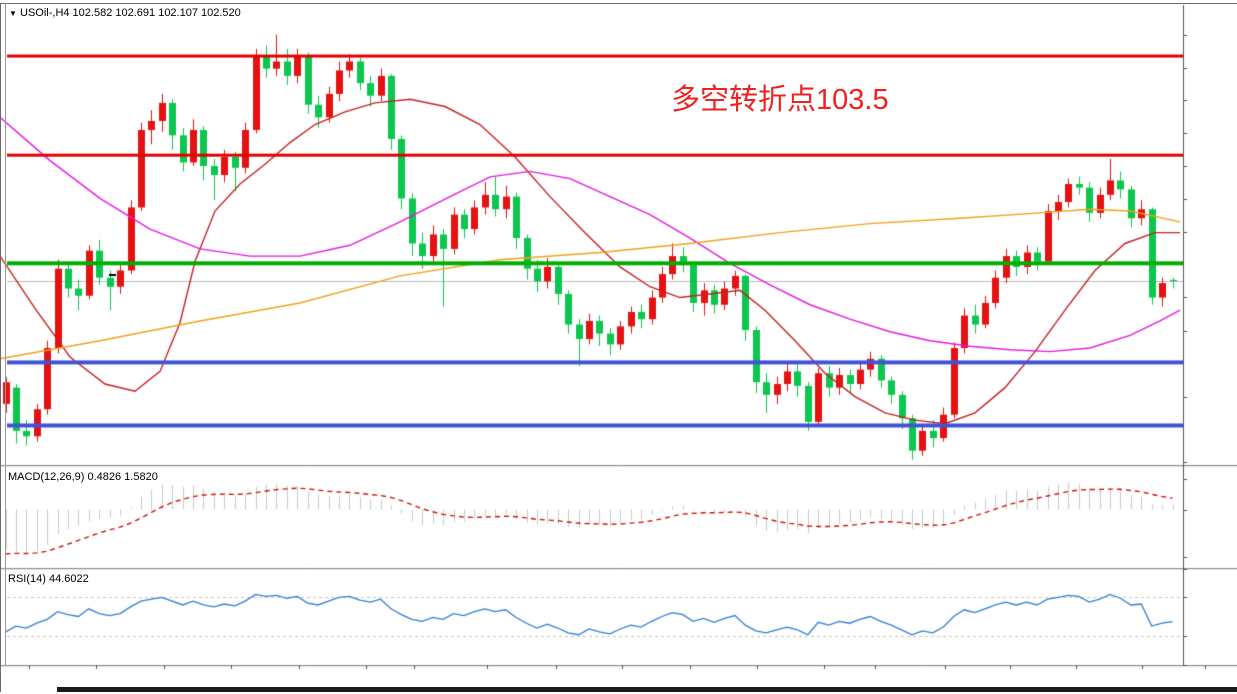 This screenshot has height=694, width=1237. I want to click on left-border-outer, so click(0, 347).